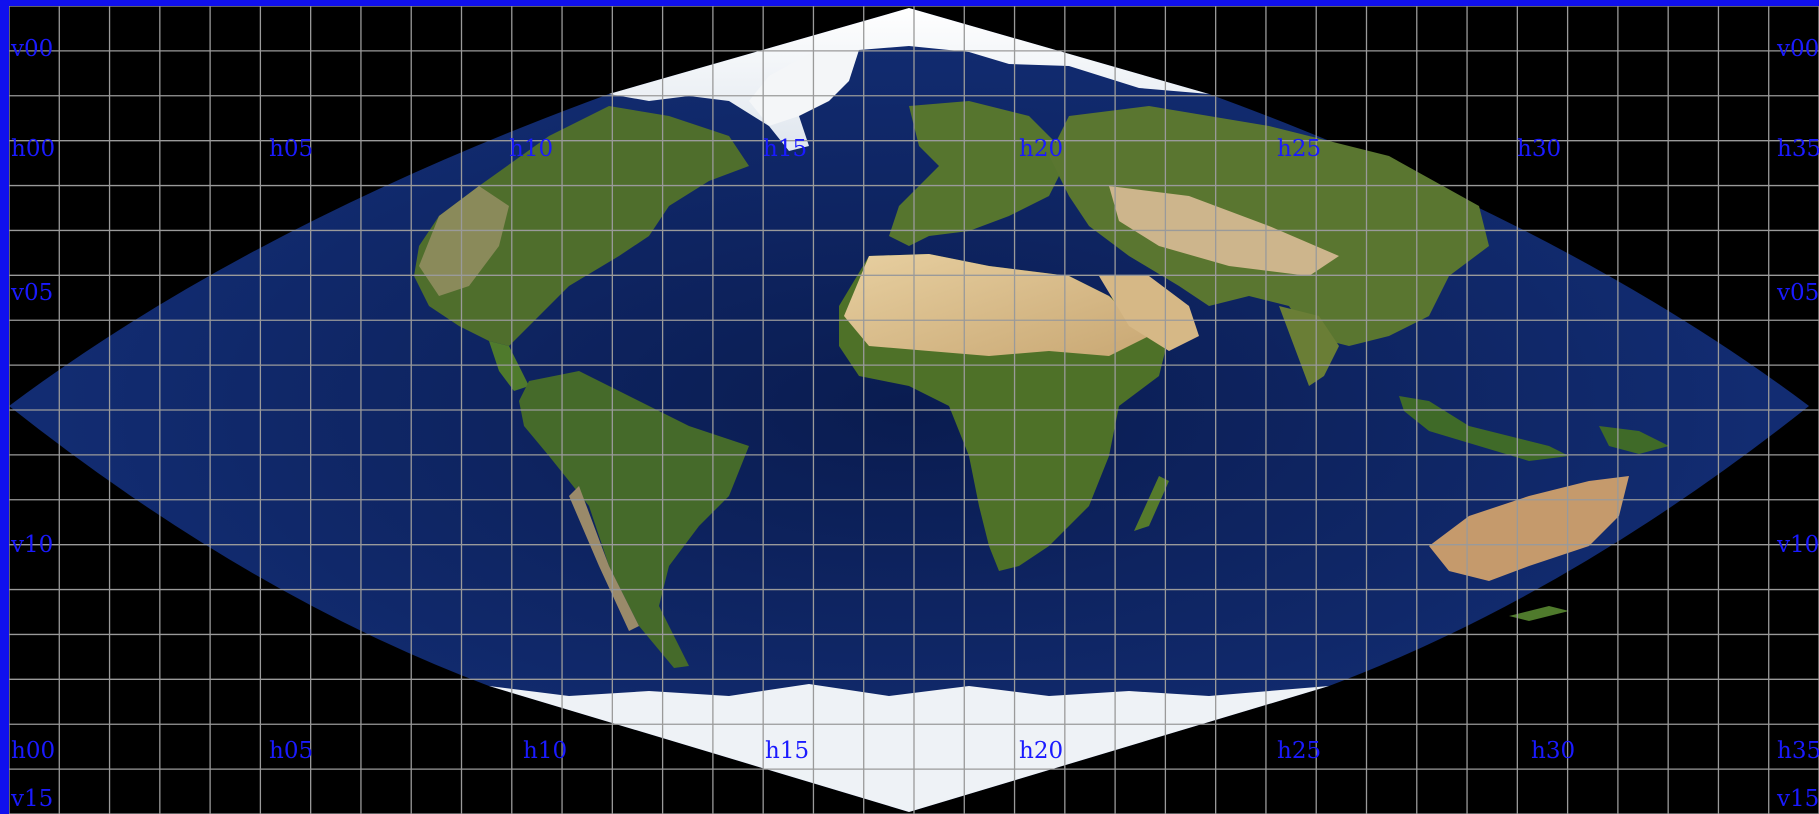 This screenshot has width=1819, height=814. I want to click on australia, so click(1529, 528).